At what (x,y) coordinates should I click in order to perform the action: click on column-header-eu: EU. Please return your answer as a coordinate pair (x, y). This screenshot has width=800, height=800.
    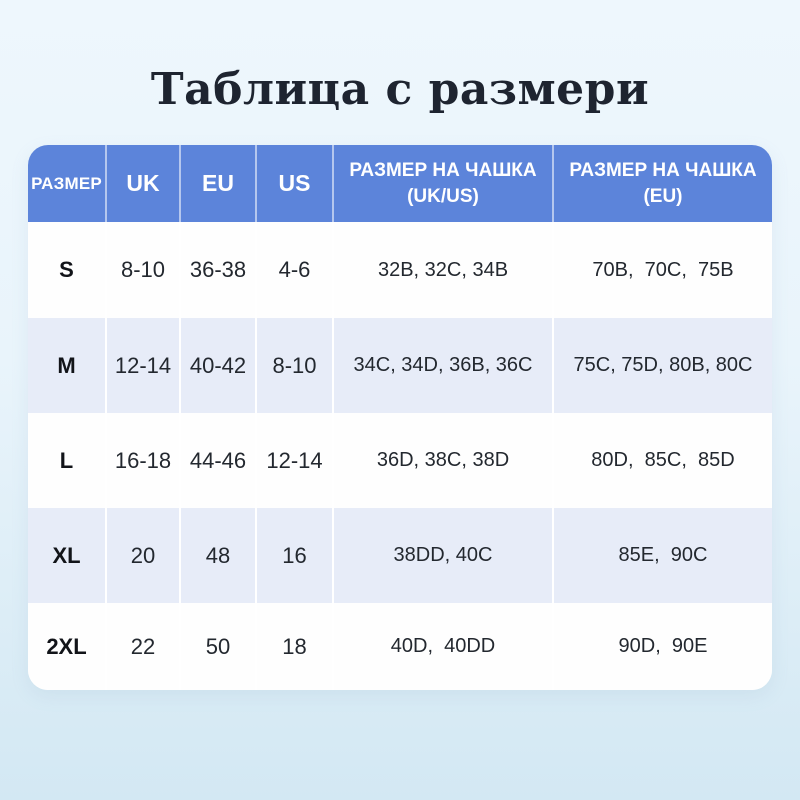
    Looking at the image, I should click on (219, 183).